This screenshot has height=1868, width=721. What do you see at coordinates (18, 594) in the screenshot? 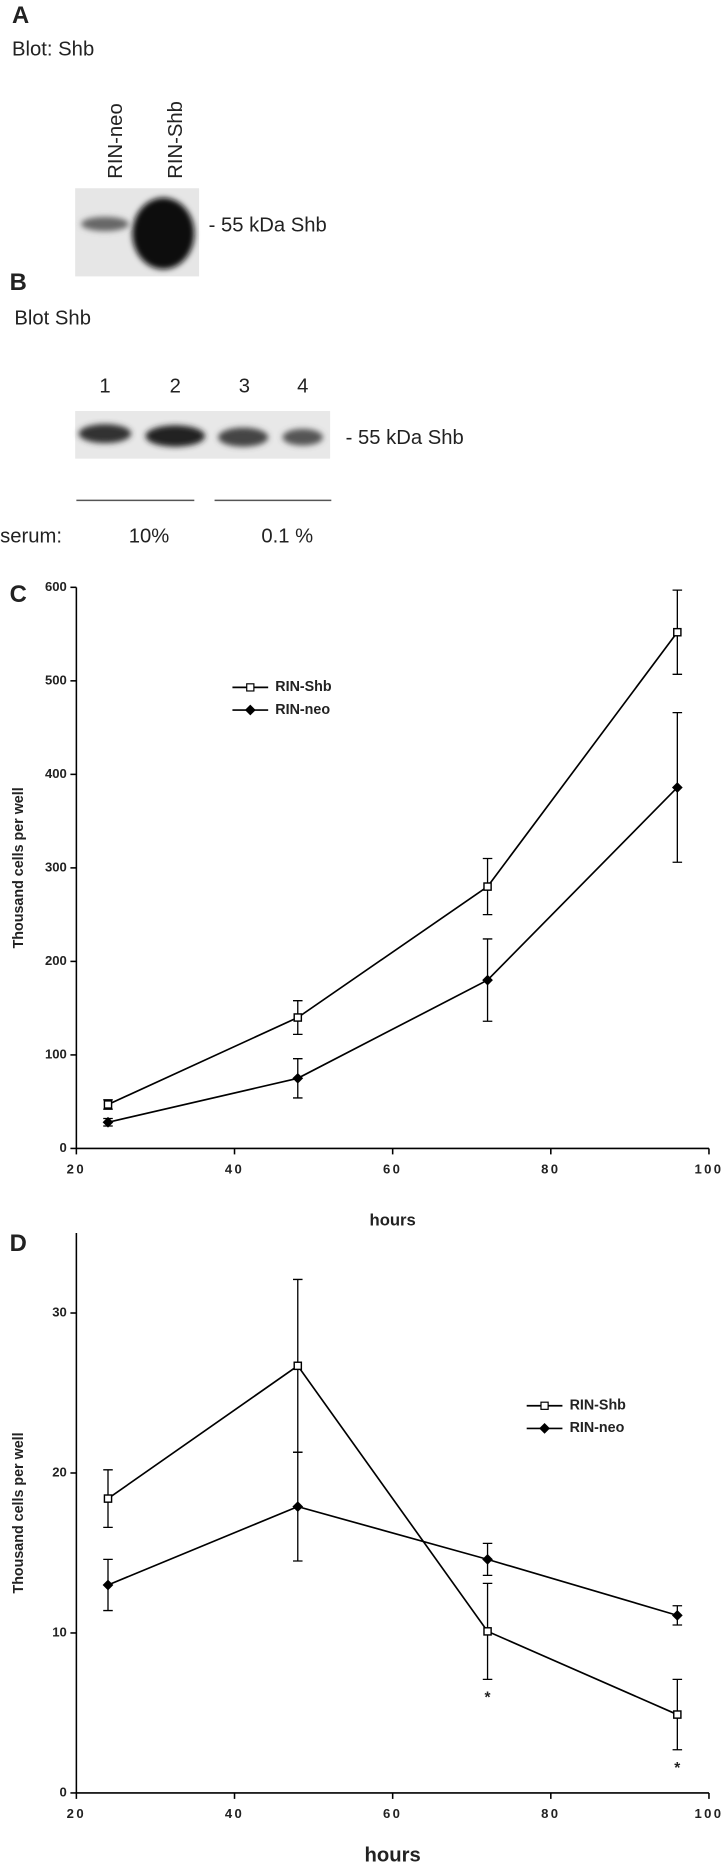
I see `panel-letter: C` at bounding box center [18, 594].